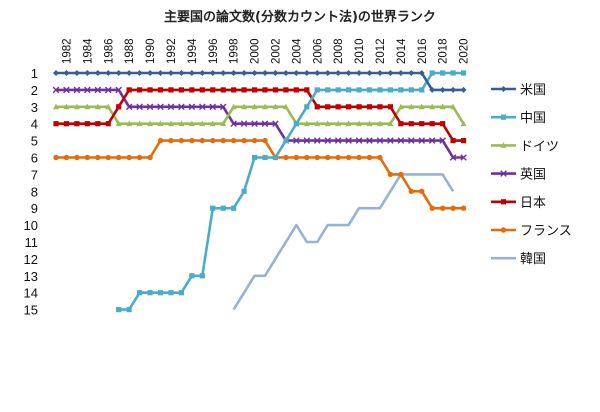  Describe the element at coordinates (34, 191) in the screenshot. I see `y-tick-label: 8` at that location.